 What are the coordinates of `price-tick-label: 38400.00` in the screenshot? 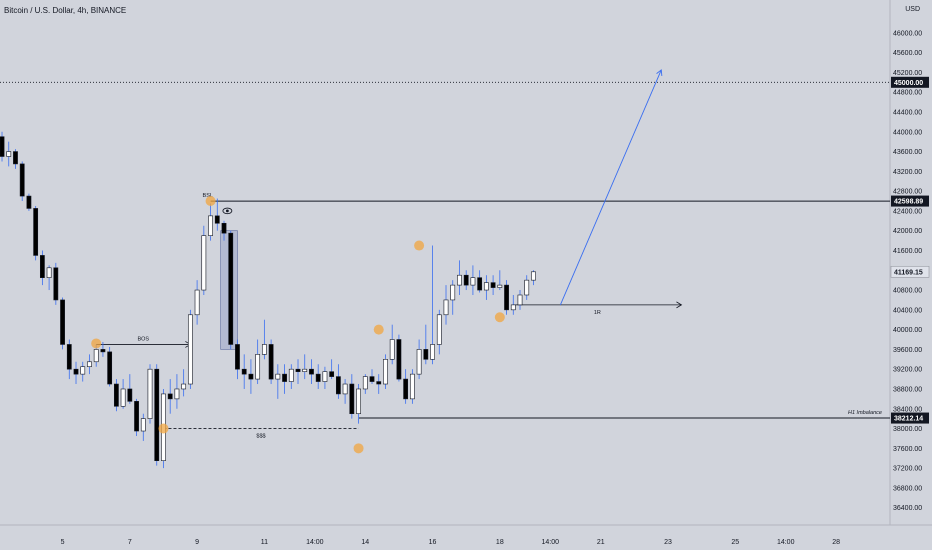 It's located at (907, 409).